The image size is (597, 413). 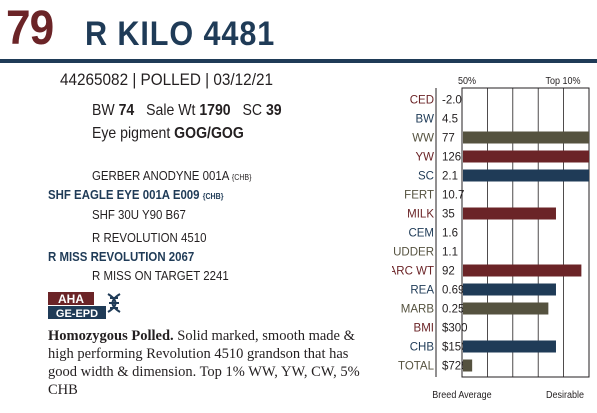 What do you see at coordinates (424, 158) in the screenshot?
I see `epd-trait-label: YW` at bounding box center [424, 158].